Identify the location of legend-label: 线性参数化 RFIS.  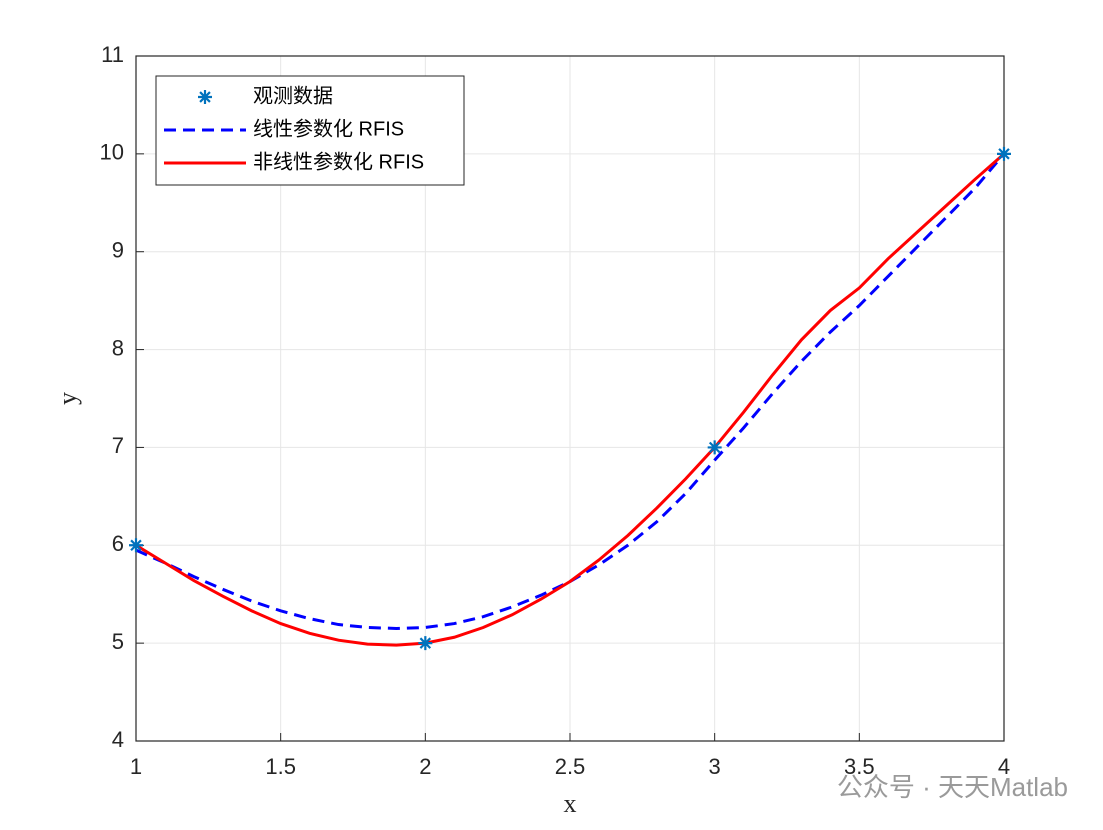
(328, 128).